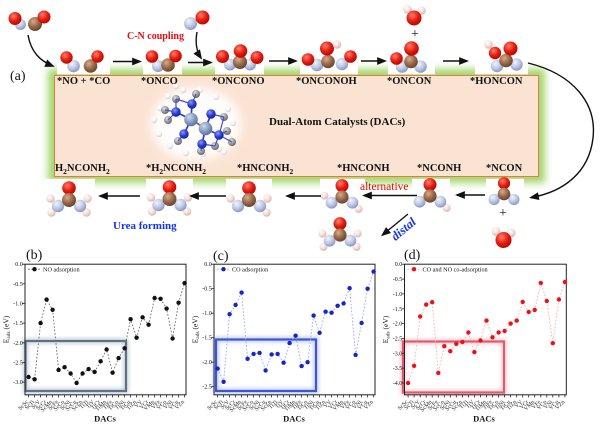  Describe the element at coordinates (398, 369) in the screenshot. I see `svg-text: -3.5` at that location.